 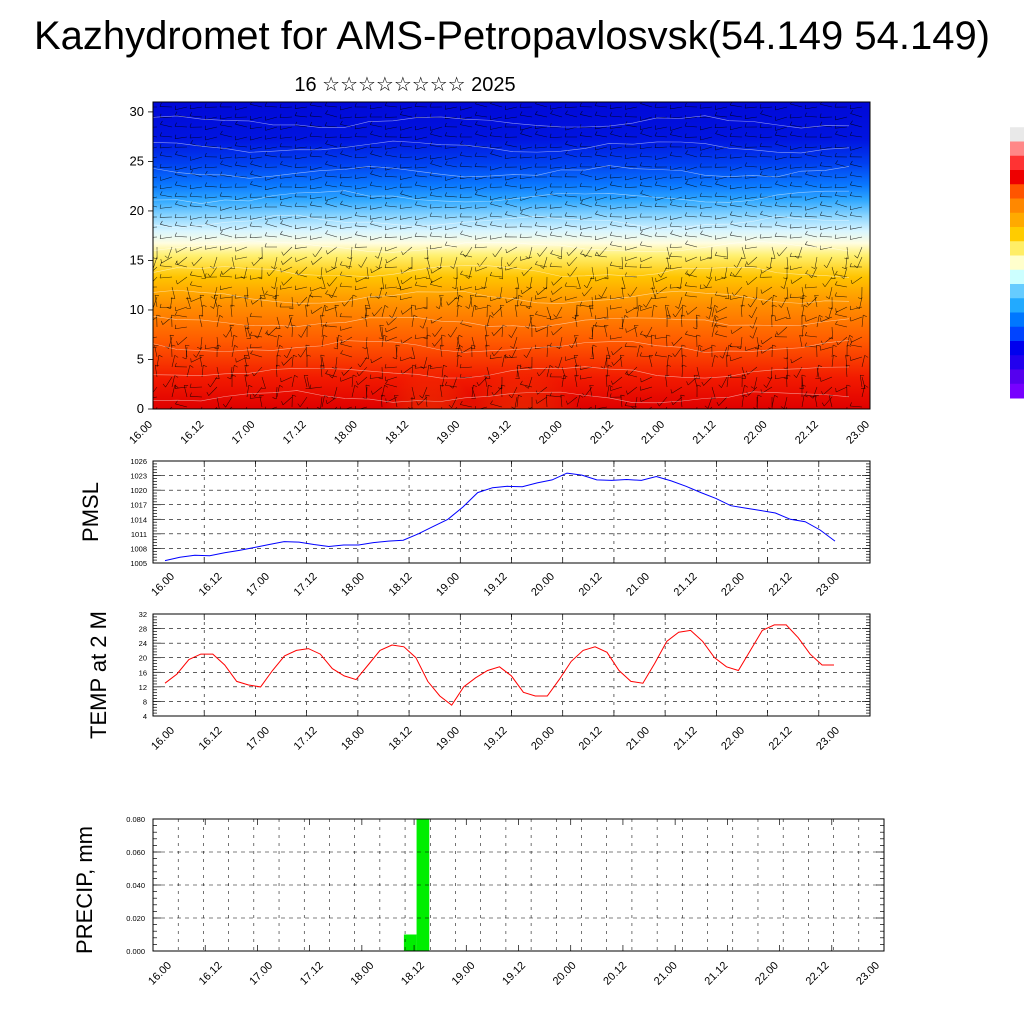 I want to click on precip-x-tick-label: 16.12, so click(x=211, y=974).